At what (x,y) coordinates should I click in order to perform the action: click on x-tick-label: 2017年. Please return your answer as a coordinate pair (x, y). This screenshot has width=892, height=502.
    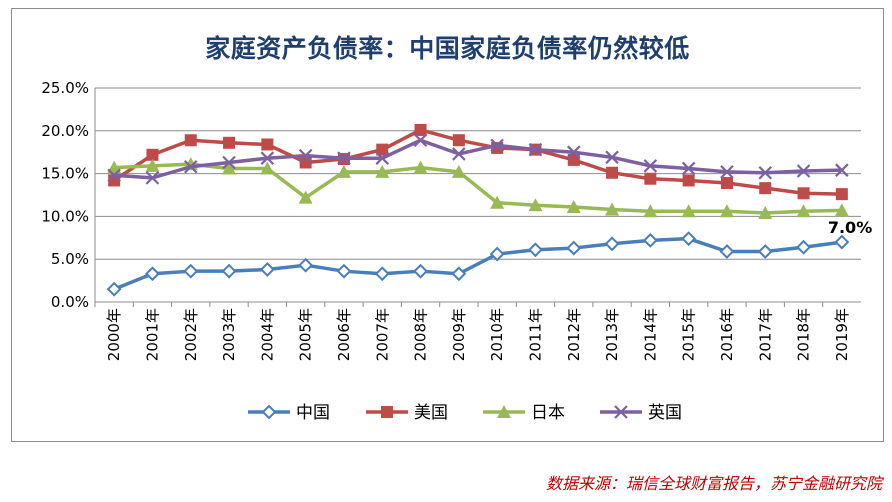
    Looking at the image, I should click on (765, 334).